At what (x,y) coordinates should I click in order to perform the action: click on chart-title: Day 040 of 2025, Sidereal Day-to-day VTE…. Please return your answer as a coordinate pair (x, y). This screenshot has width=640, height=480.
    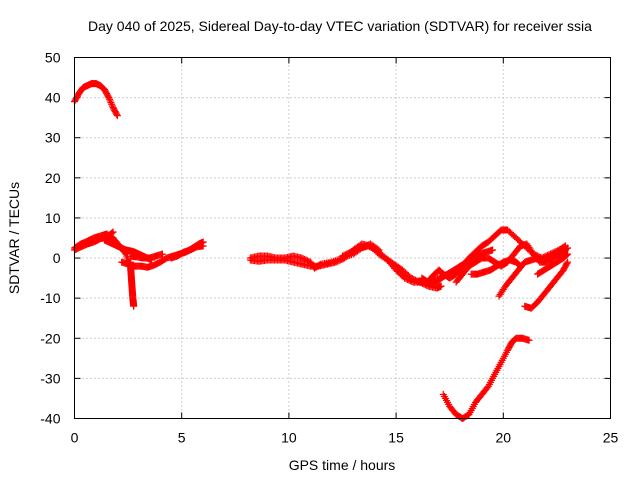
    Looking at the image, I should click on (340, 26).